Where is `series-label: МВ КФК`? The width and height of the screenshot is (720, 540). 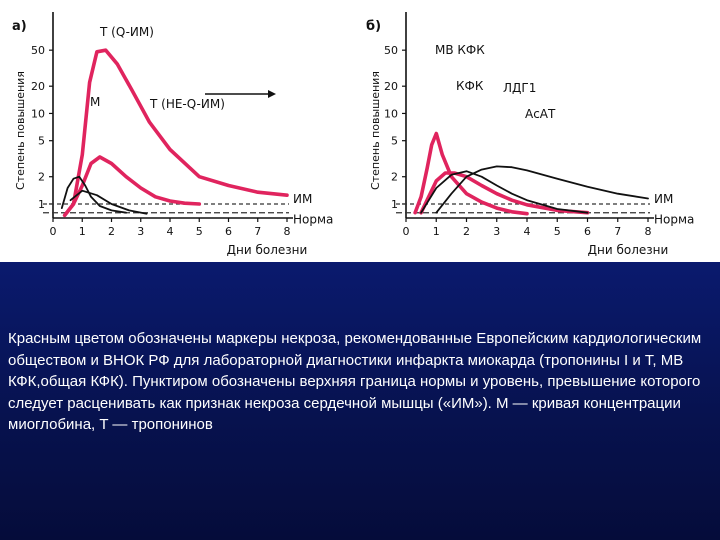 series-label: МВ КФК is located at coordinates (460, 50).